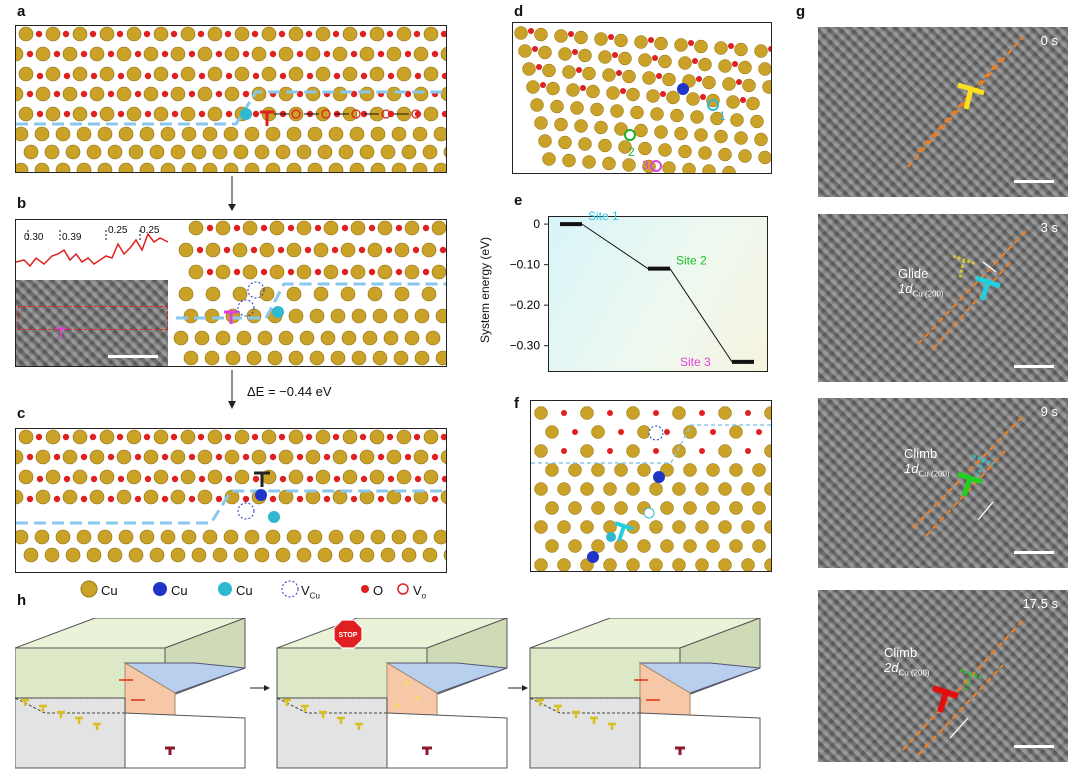  I want to click on panel-label-d: d, so click(519, 11).